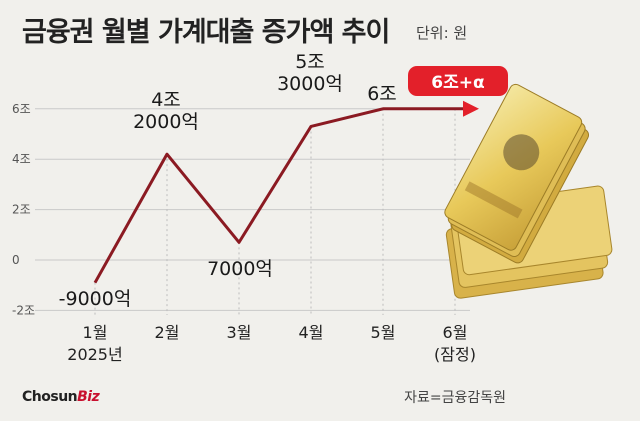  What do you see at coordinates (383, 332) in the screenshot?
I see `x-tick-label: 5월` at bounding box center [383, 332].